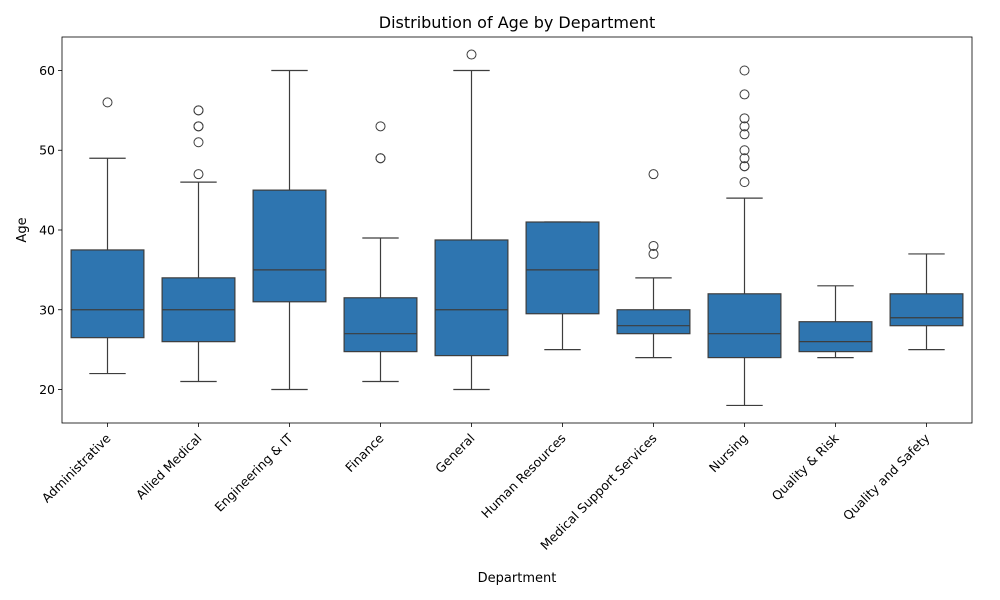  What do you see at coordinates (728, 453) in the screenshot?
I see `x-tick-label: Nursing` at bounding box center [728, 453].